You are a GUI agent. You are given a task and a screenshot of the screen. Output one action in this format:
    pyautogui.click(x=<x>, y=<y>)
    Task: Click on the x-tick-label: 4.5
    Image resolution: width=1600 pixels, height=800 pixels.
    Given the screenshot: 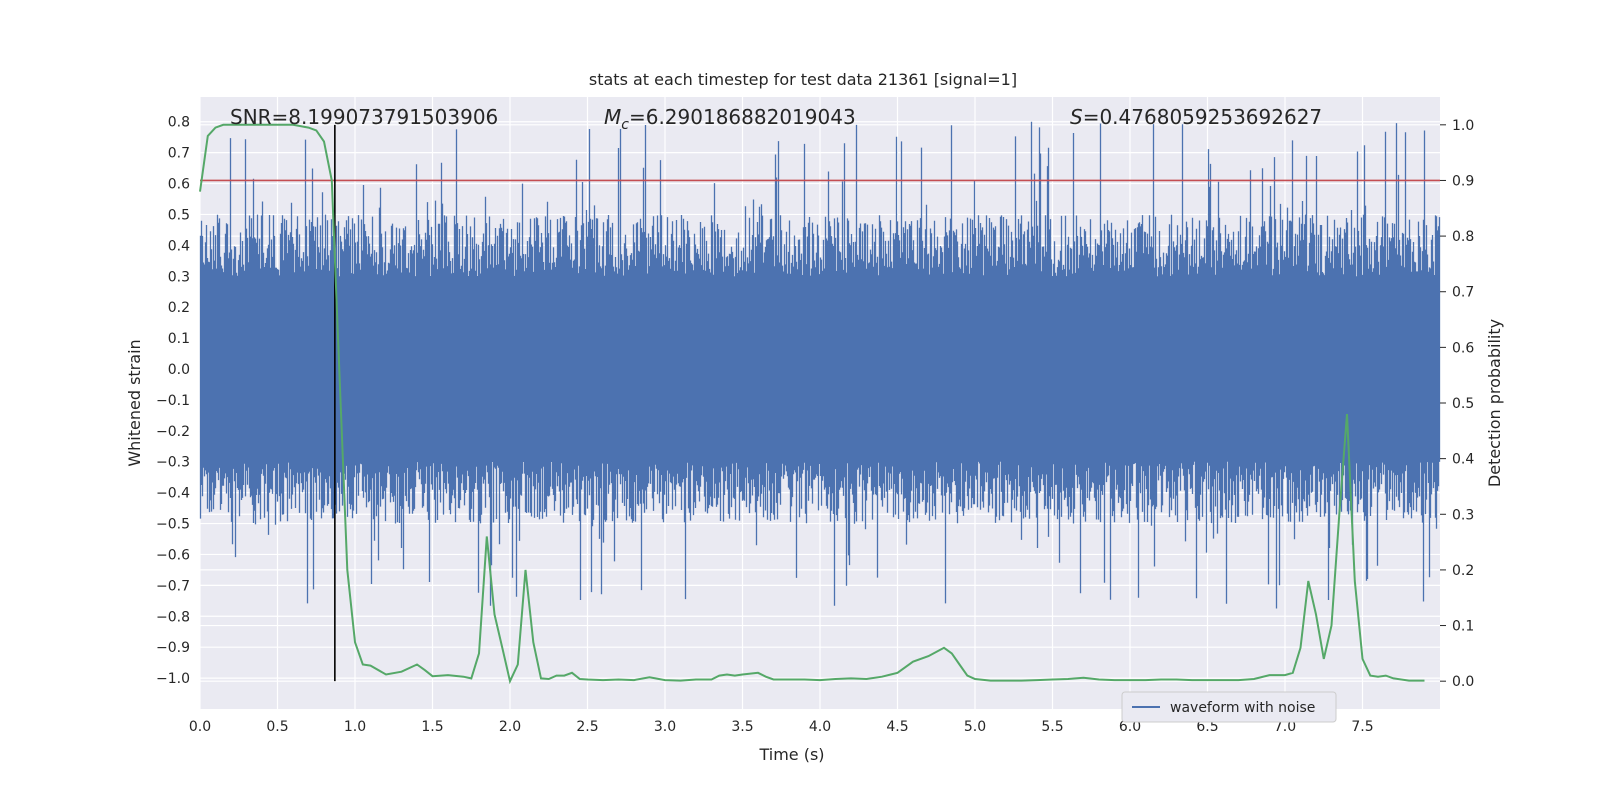 What is the action you would take?
    pyautogui.click(x=897, y=727)
    